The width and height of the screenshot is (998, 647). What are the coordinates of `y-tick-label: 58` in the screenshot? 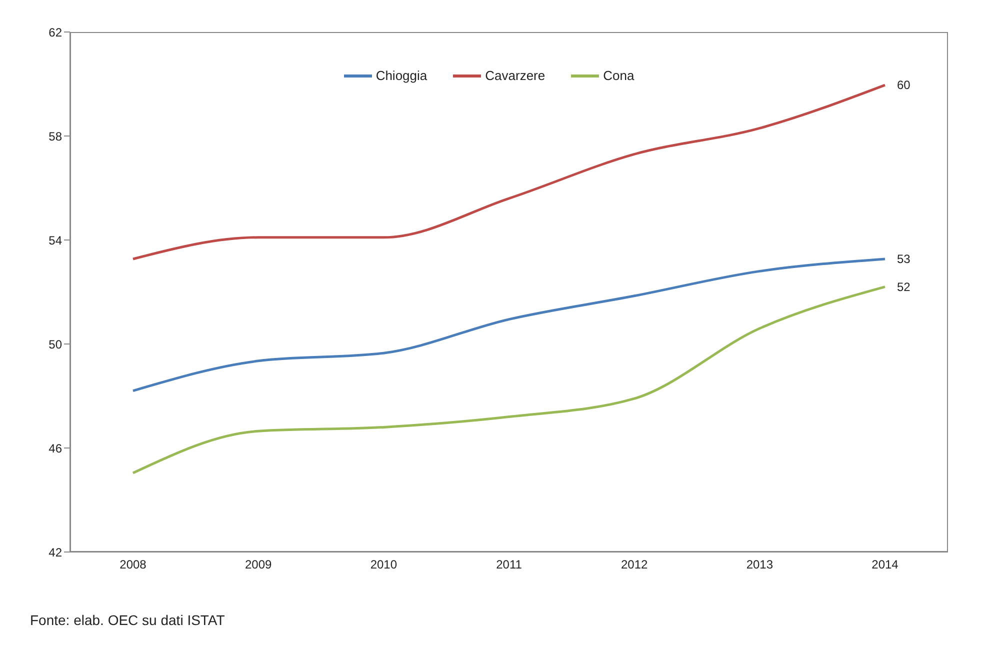 It's located at (55, 136).